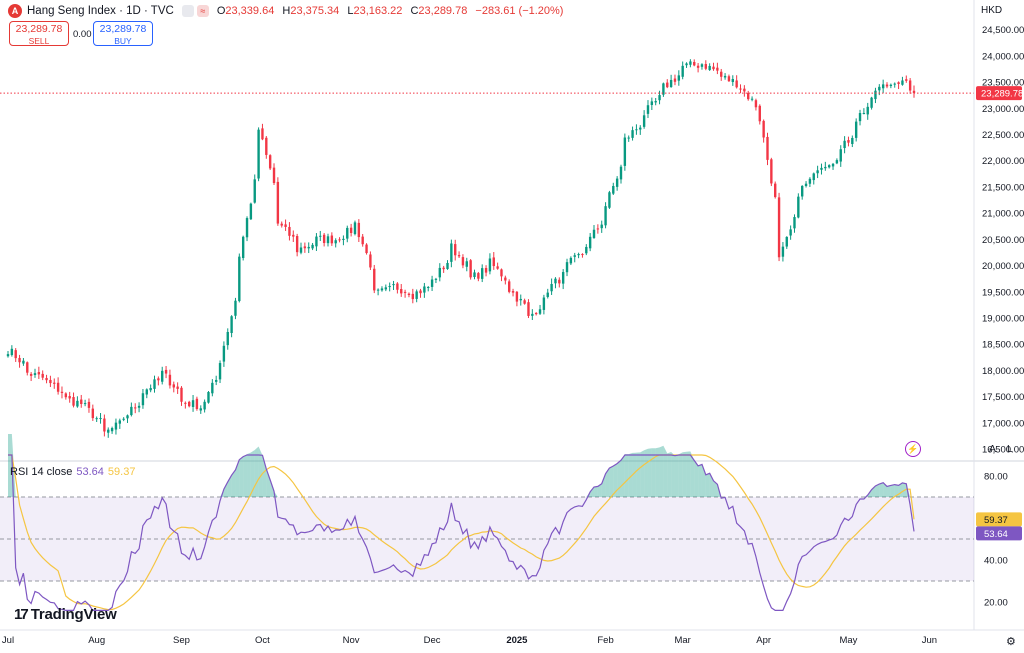 This screenshot has height=653, width=1024. What do you see at coordinates (1003, 240) in the screenshot?
I see `price-tick-label: 20,500.00` at bounding box center [1003, 240].